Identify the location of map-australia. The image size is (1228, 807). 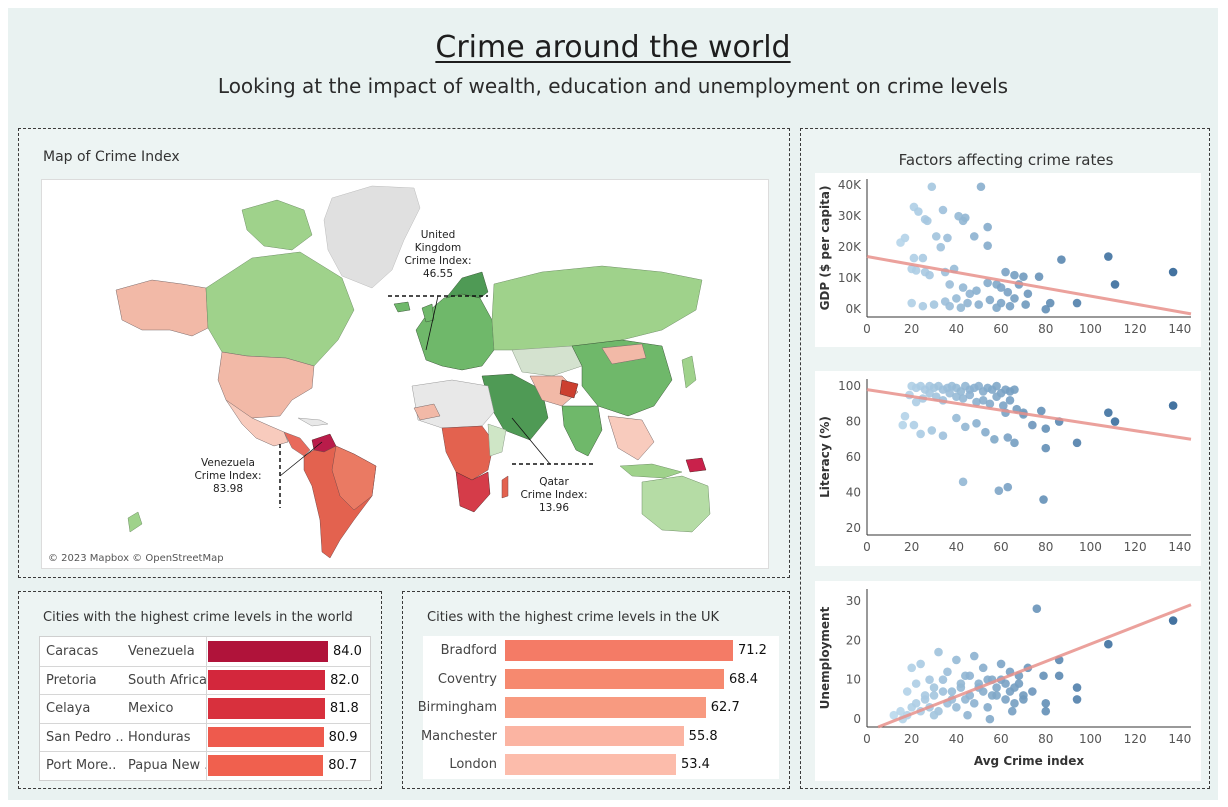
(676, 504).